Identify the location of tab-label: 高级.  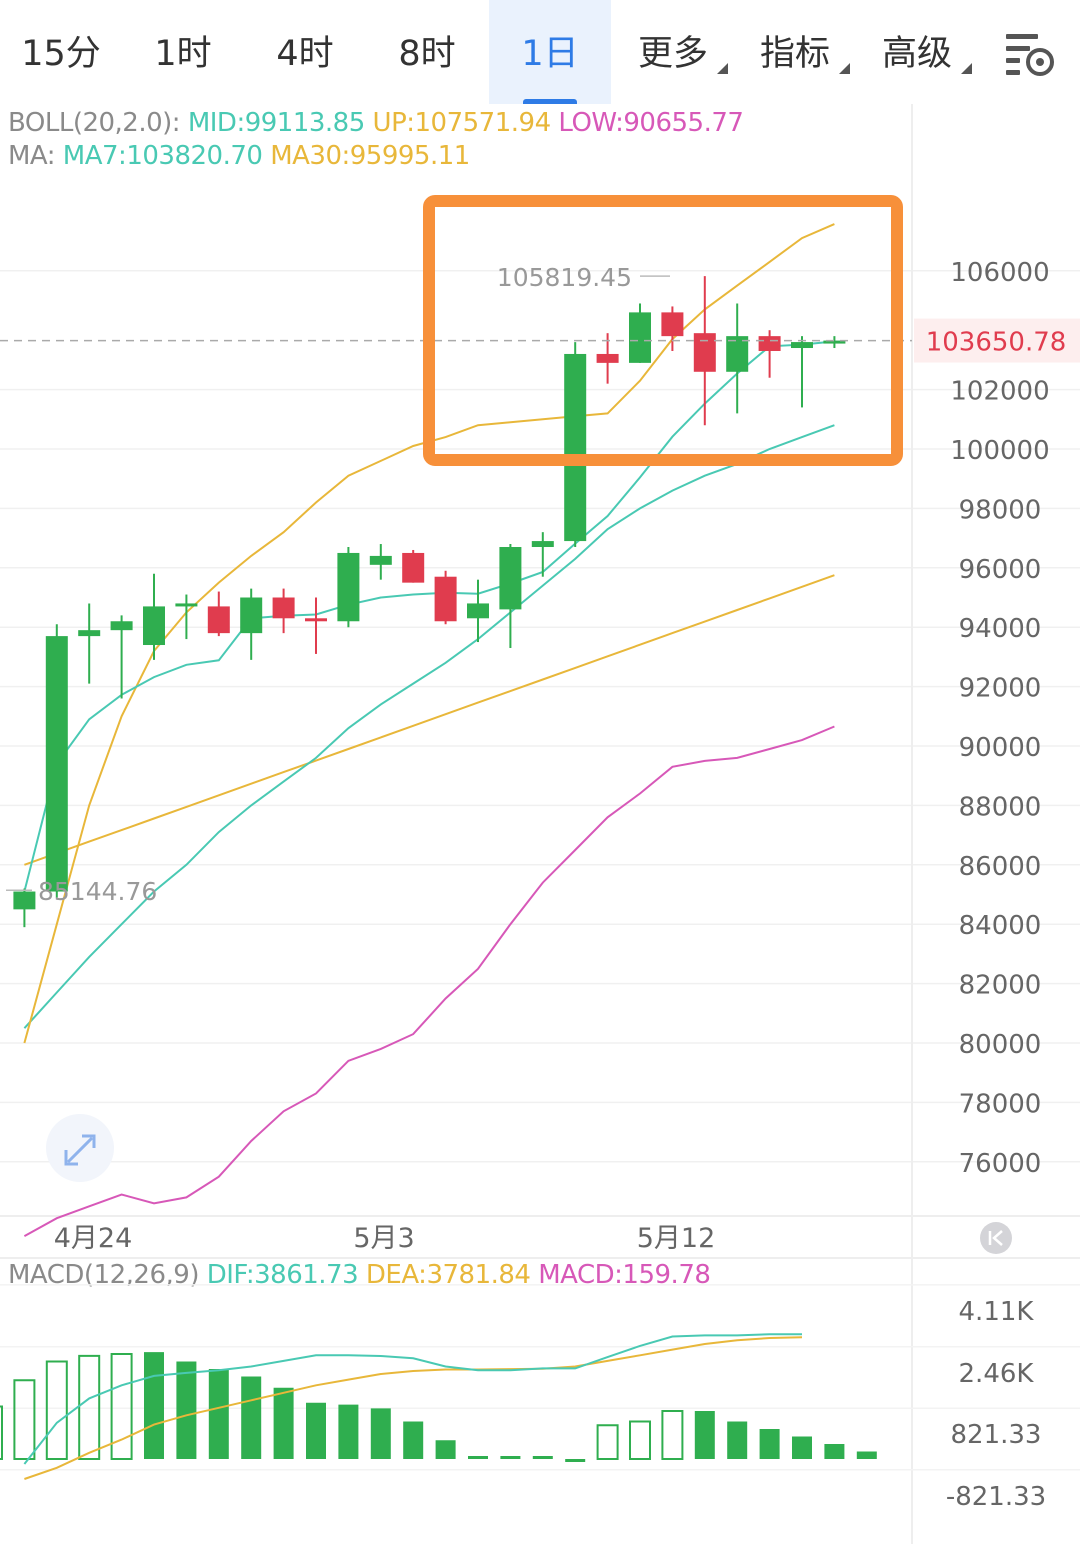
(916, 54).